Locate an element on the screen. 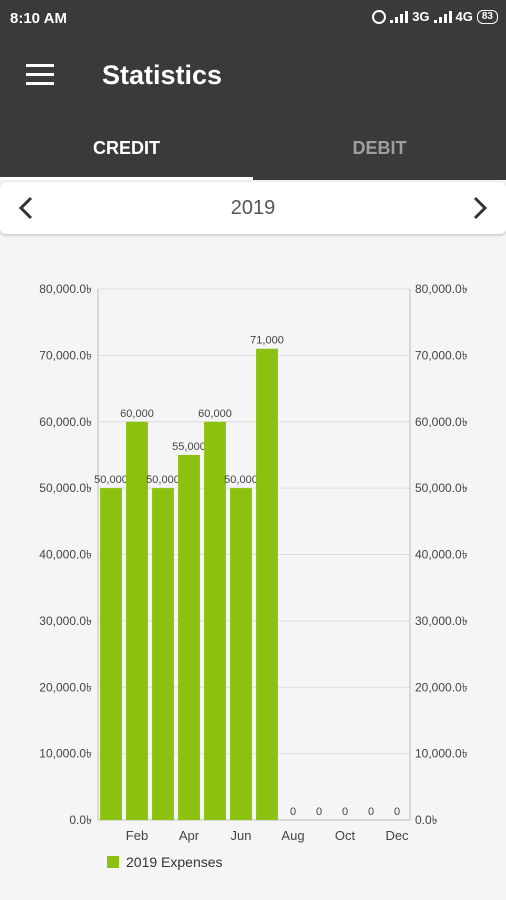  y-tick-label-right: 20,000.0৳ is located at coordinates (441, 687).